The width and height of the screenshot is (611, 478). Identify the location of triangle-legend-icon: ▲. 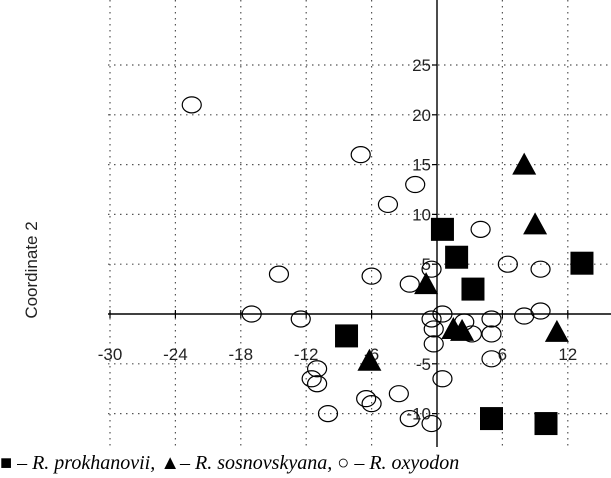
(168, 463).